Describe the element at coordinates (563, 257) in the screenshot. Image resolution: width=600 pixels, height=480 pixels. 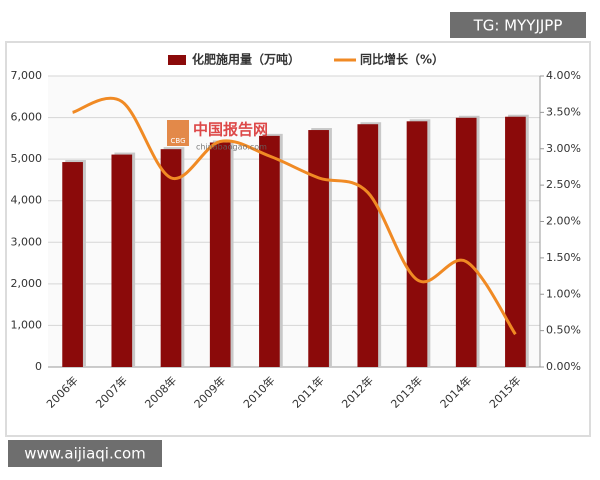
I see `y2-tick-label: 1.50%` at that location.